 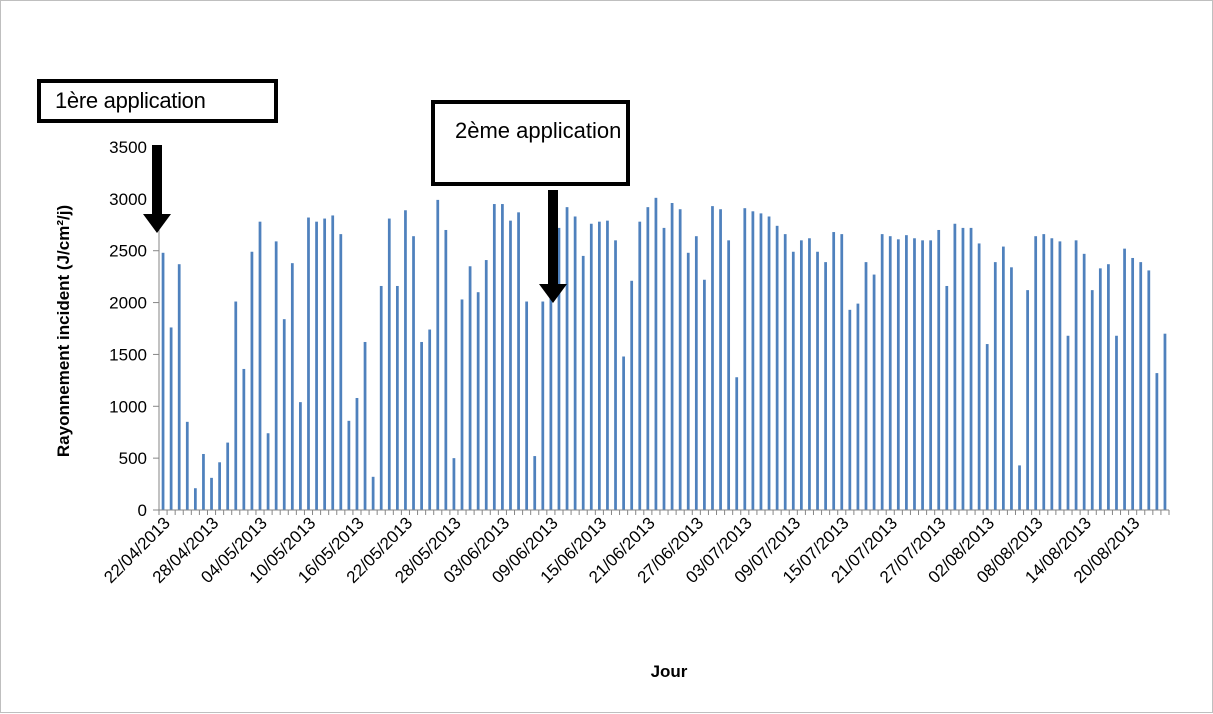 What do you see at coordinates (128, 303) in the screenshot?
I see `y-tick-label: 2000` at bounding box center [128, 303].